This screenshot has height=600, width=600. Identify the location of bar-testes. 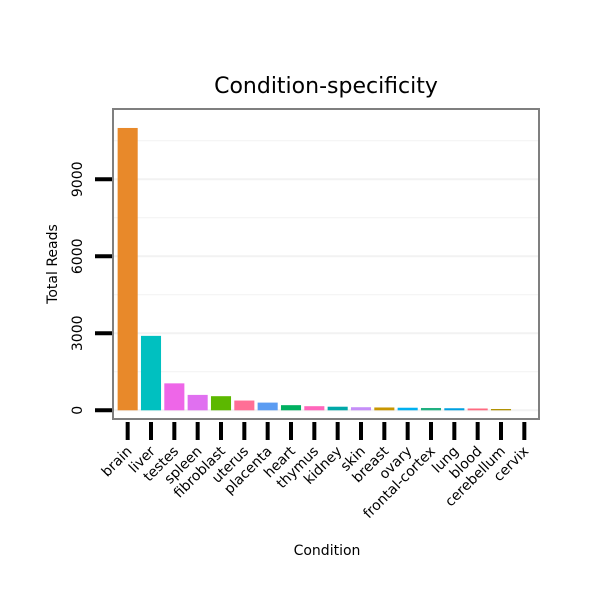
(174, 397).